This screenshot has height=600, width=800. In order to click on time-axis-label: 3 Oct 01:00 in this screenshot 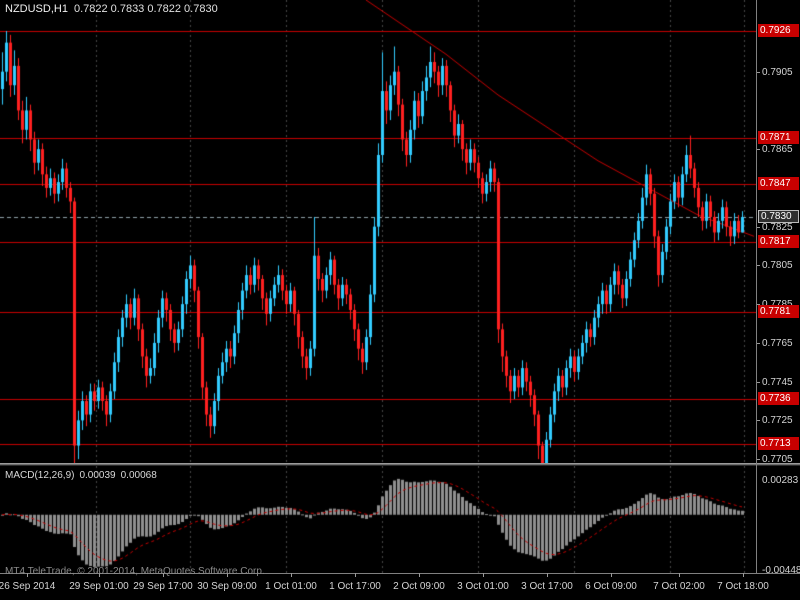, I will do `click(483, 586)`.